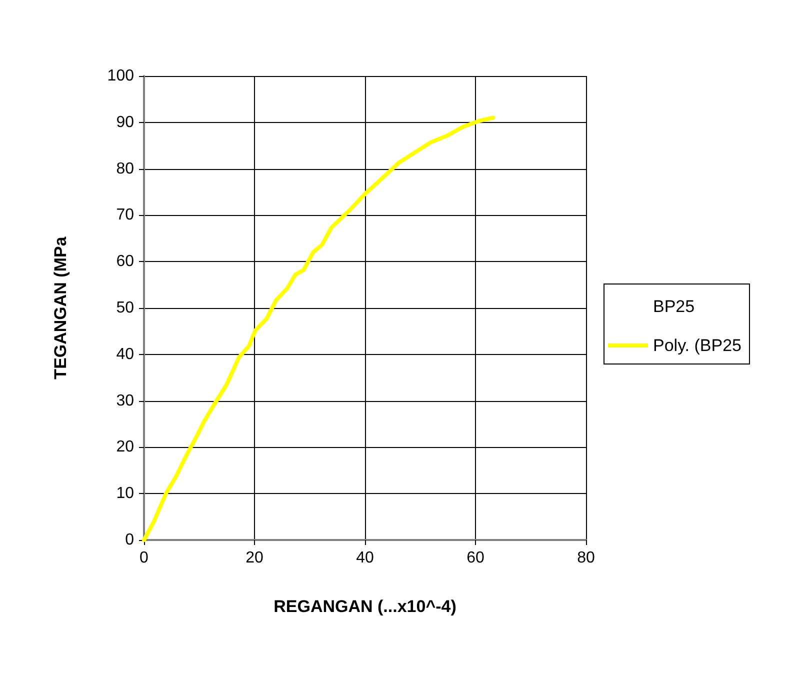 Image resolution: width=812 pixels, height=673 pixels. Describe the element at coordinates (125, 308) in the screenshot. I see `y-tick-label: 50` at that location.